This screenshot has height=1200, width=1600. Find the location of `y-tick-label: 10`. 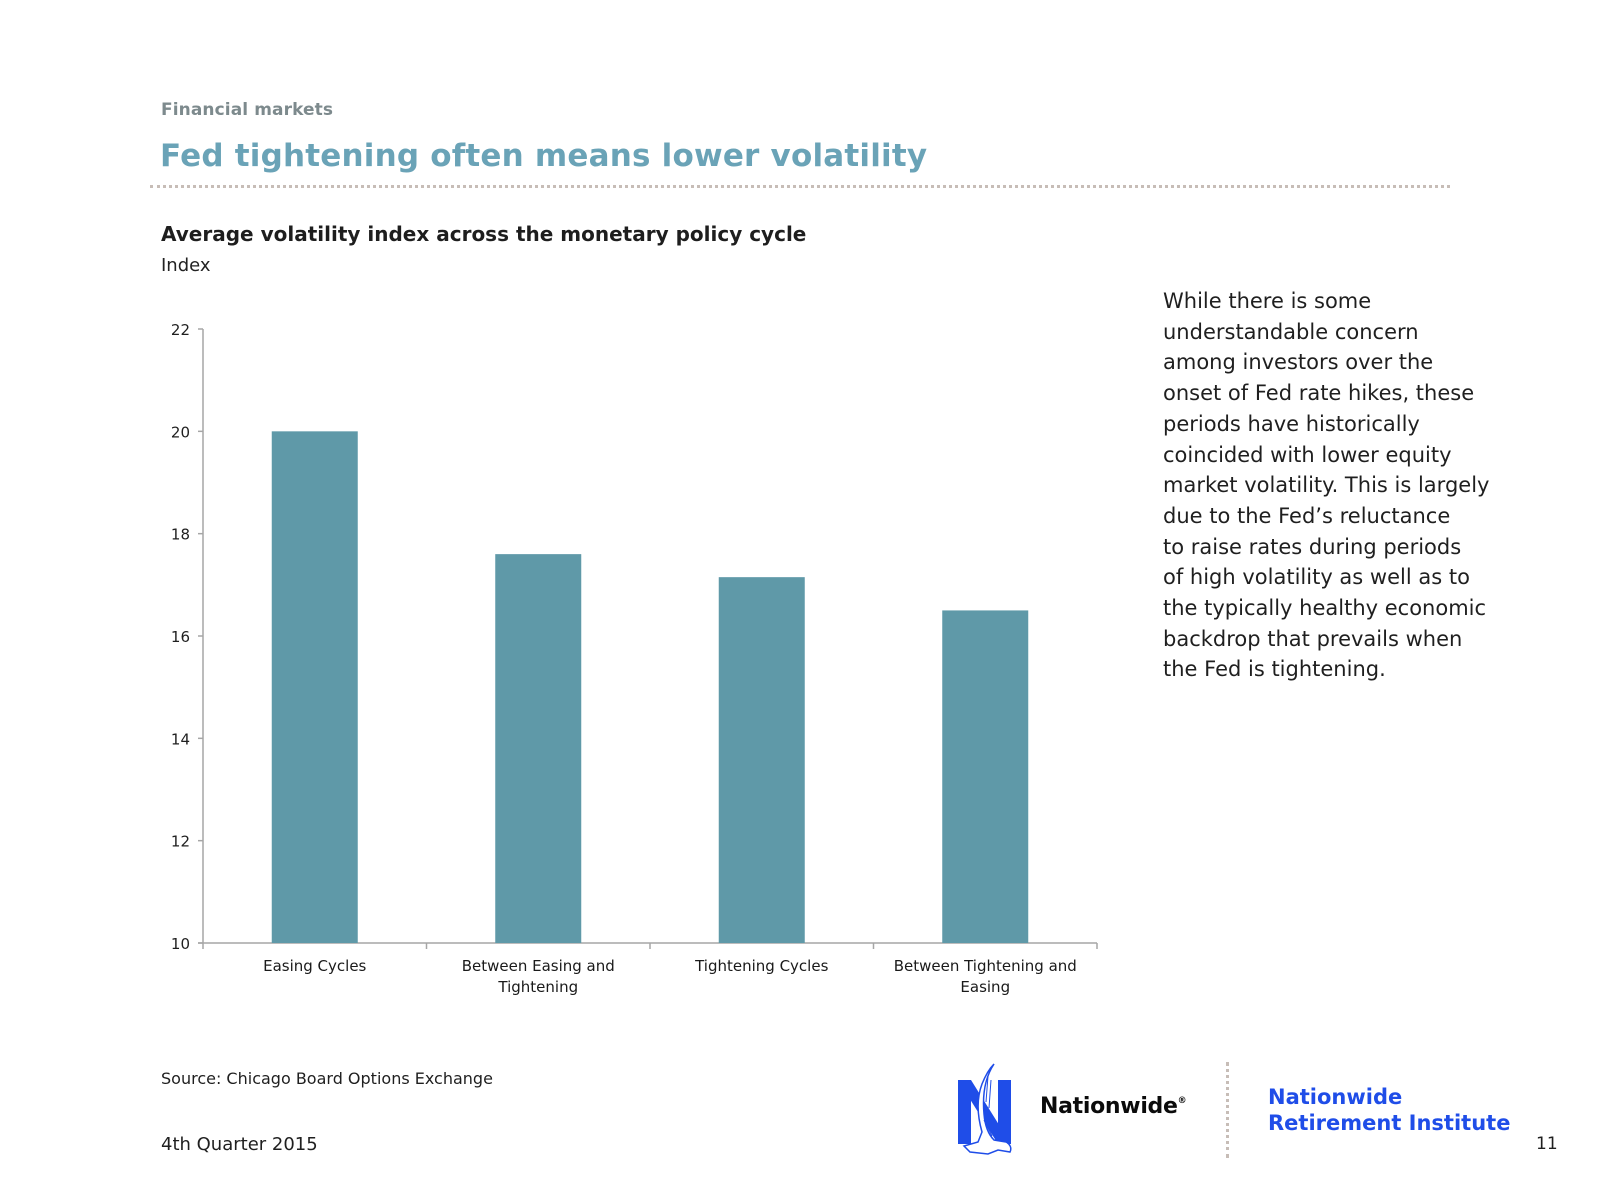

y-tick-label: 10 is located at coordinates (180, 944).